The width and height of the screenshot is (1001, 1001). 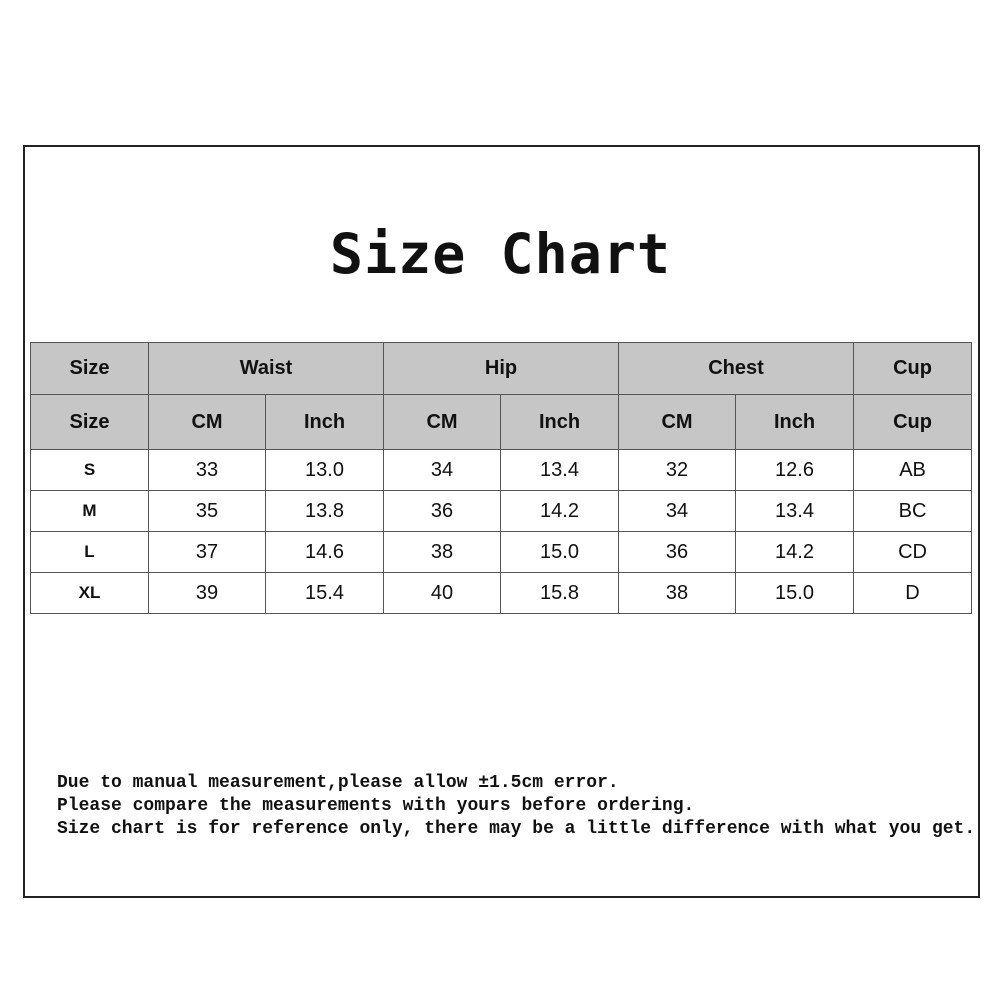 I want to click on header-row-top: Size Waist Hip Chest Cup, so click(x=501, y=368).